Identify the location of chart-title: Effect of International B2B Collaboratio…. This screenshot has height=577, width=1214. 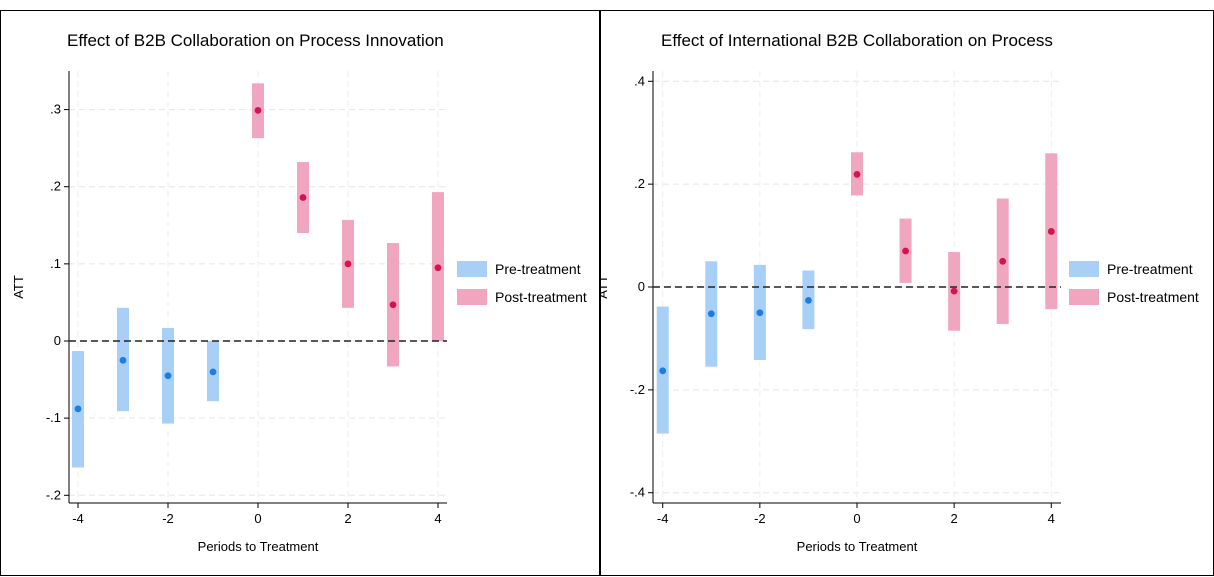
(857, 40).